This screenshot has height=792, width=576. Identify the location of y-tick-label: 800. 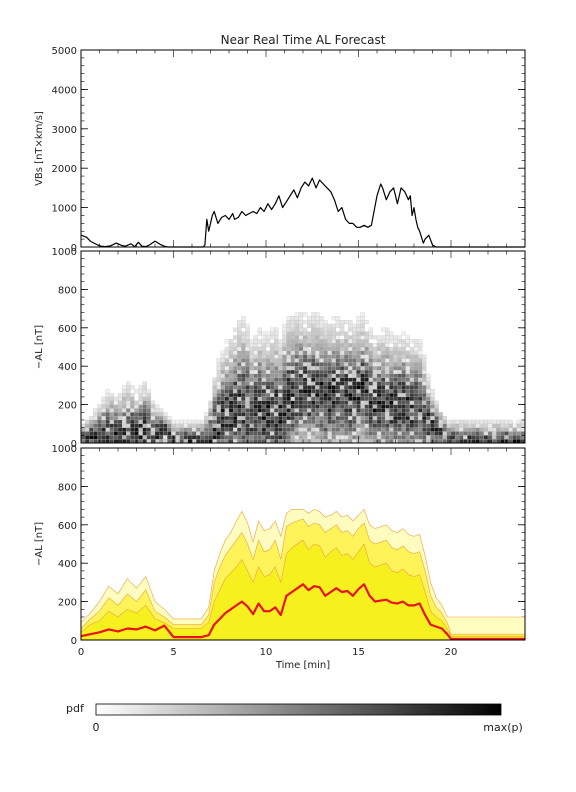
(67, 290).